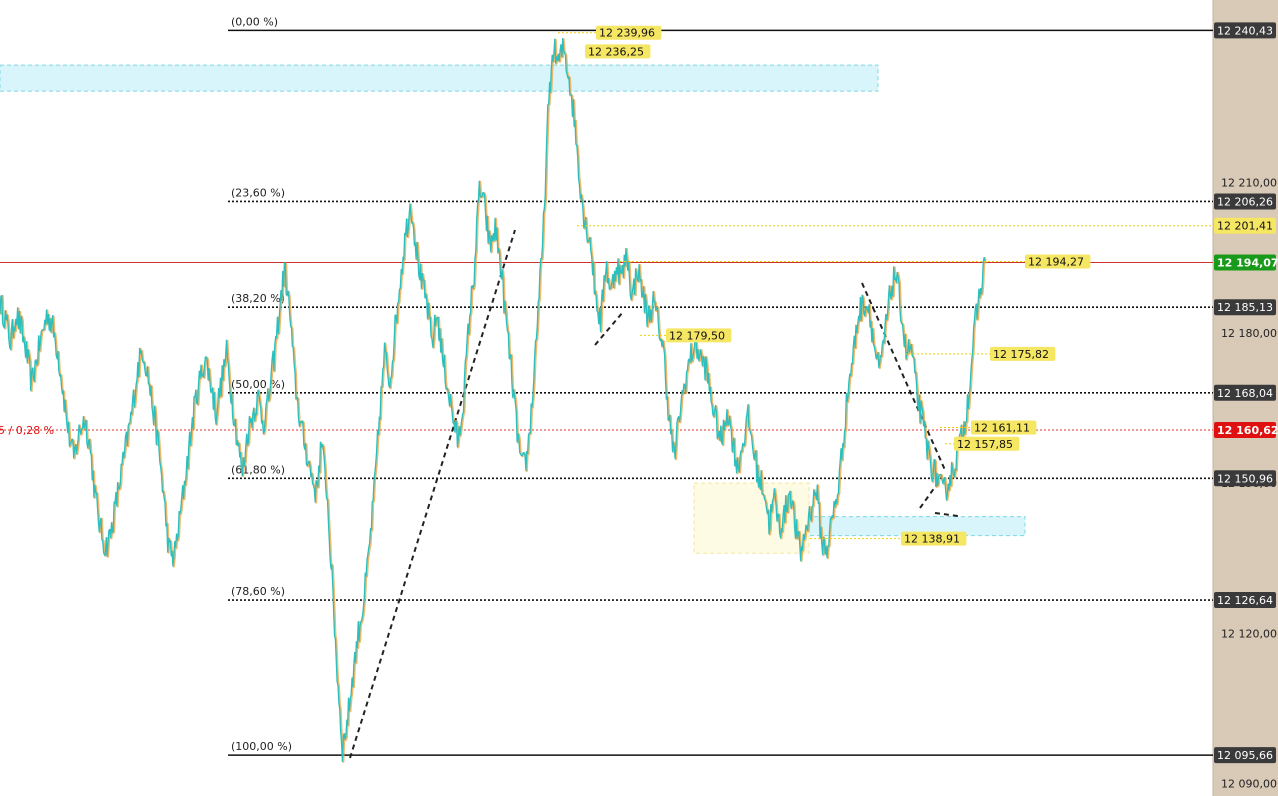 This screenshot has width=1278, height=796. Describe the element at coordinates (258, 591) in the screenshot. I see `fib-ratio-label: (78,60 %)` at that location.